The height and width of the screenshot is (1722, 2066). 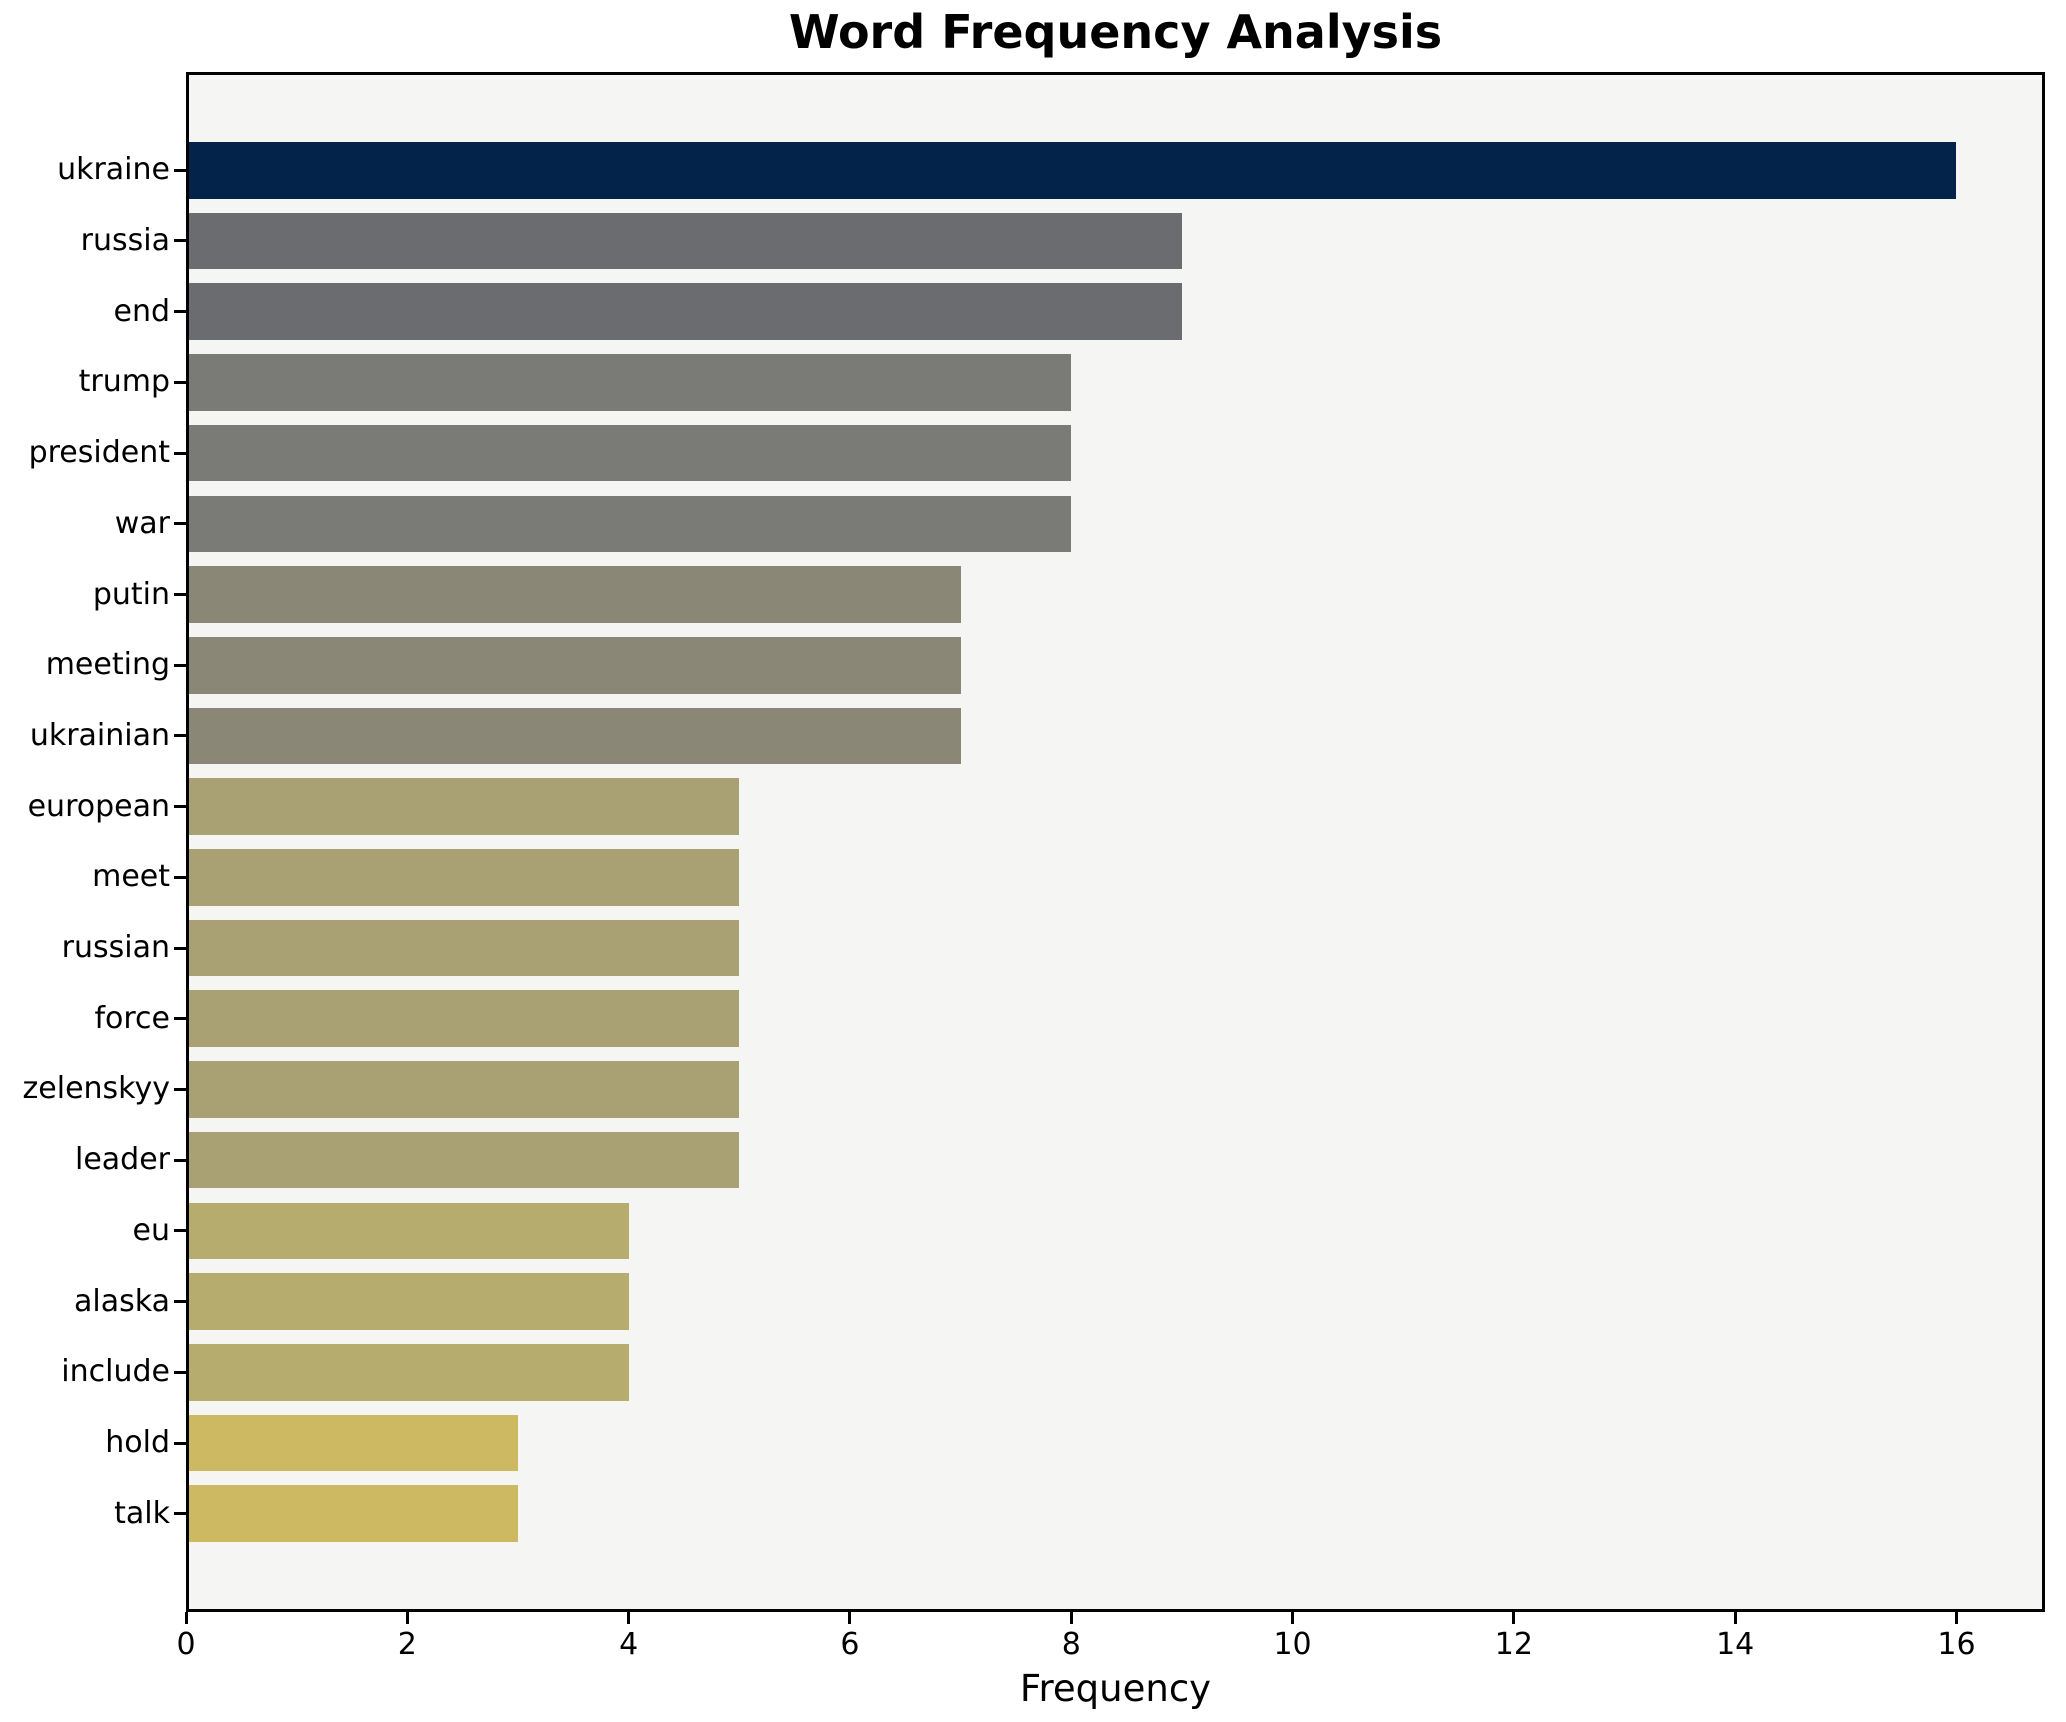 I want to click on x-tick-label: 16, so click(x=1956, y=1644).